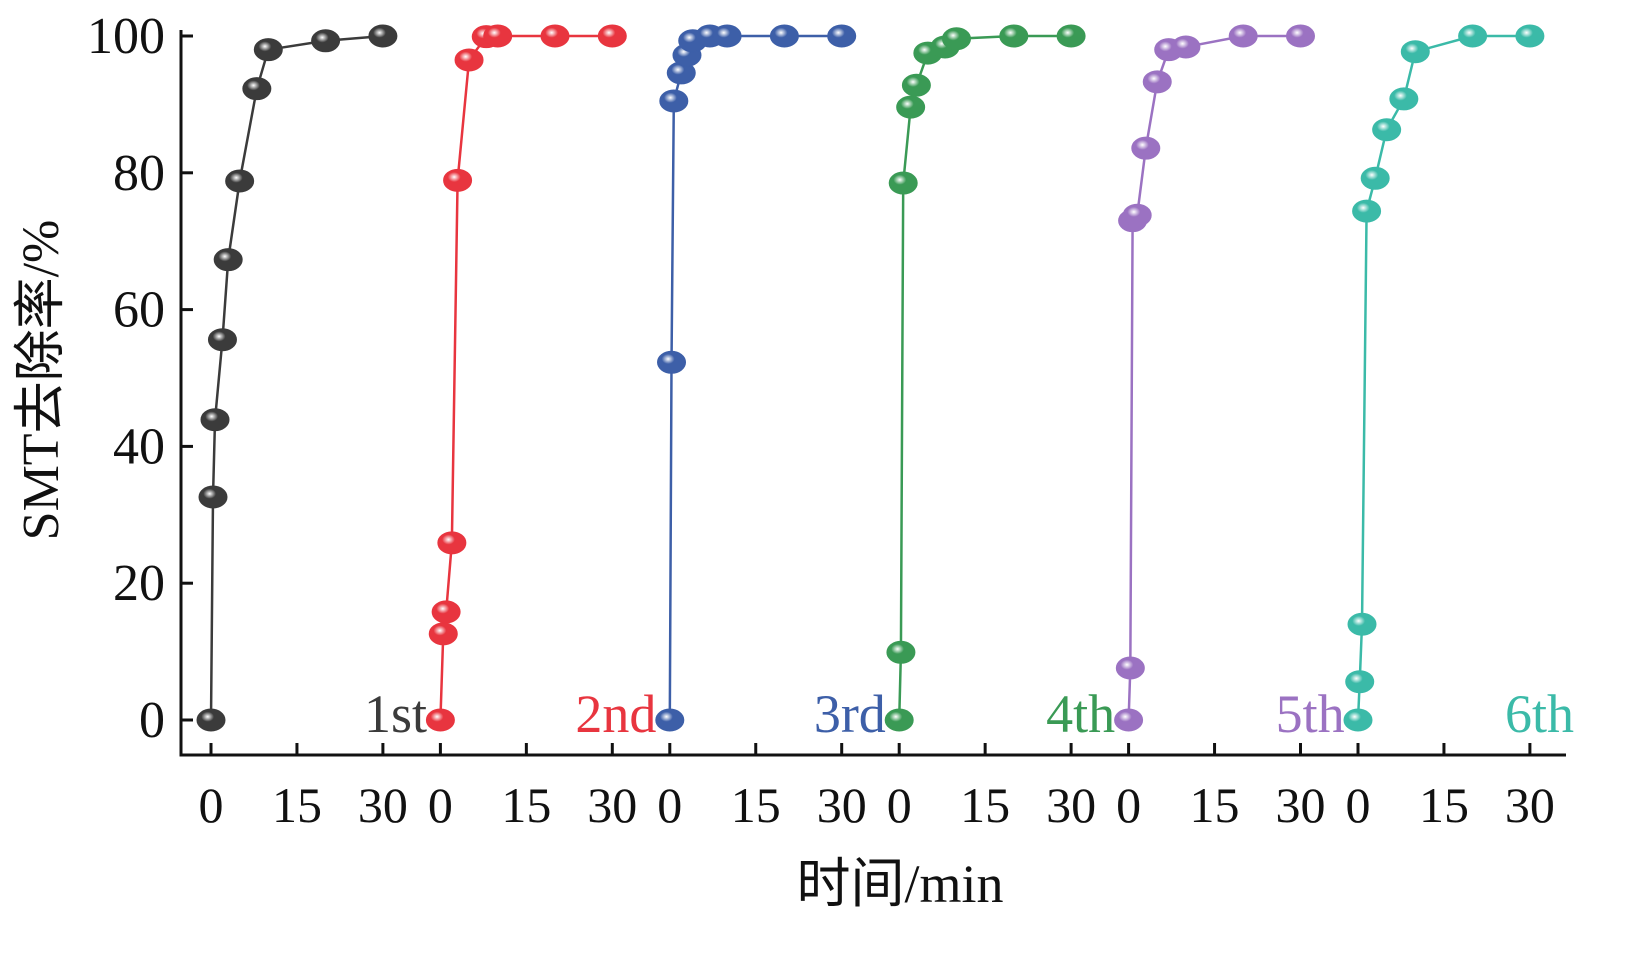 The image size is (1640, 966). I want to click on y-tick-label: 0, so click(152, 720).